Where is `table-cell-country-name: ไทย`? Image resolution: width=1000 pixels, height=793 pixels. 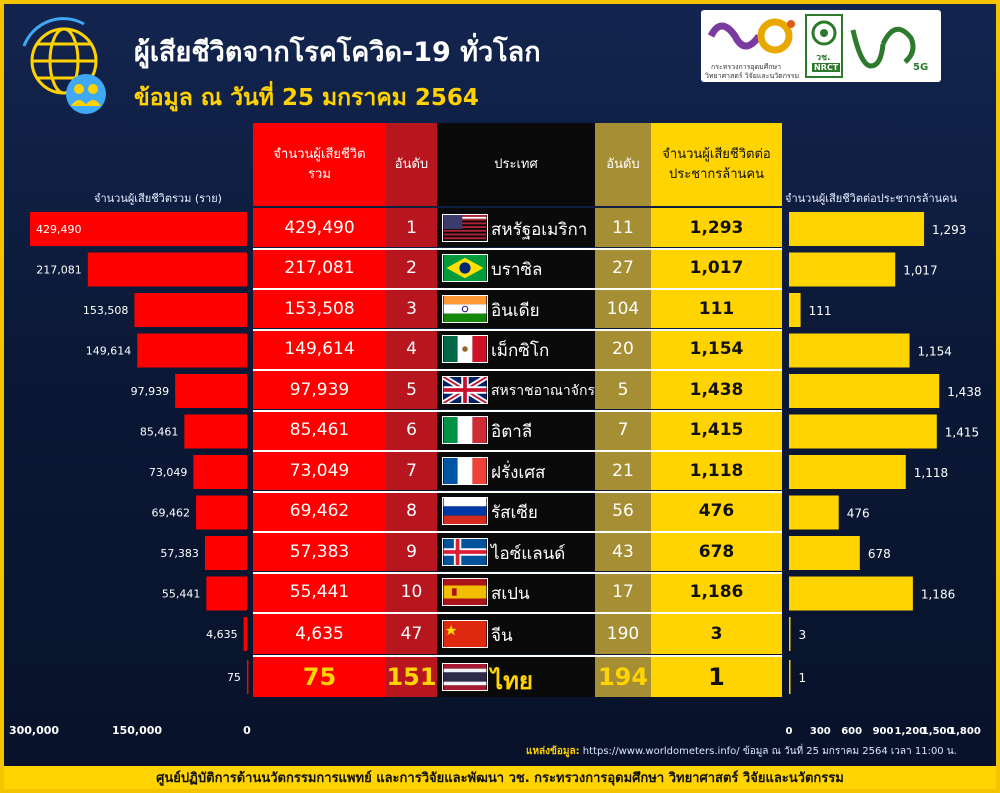 table-cell-country-name: ไทย is located at coordinates (512, 680).